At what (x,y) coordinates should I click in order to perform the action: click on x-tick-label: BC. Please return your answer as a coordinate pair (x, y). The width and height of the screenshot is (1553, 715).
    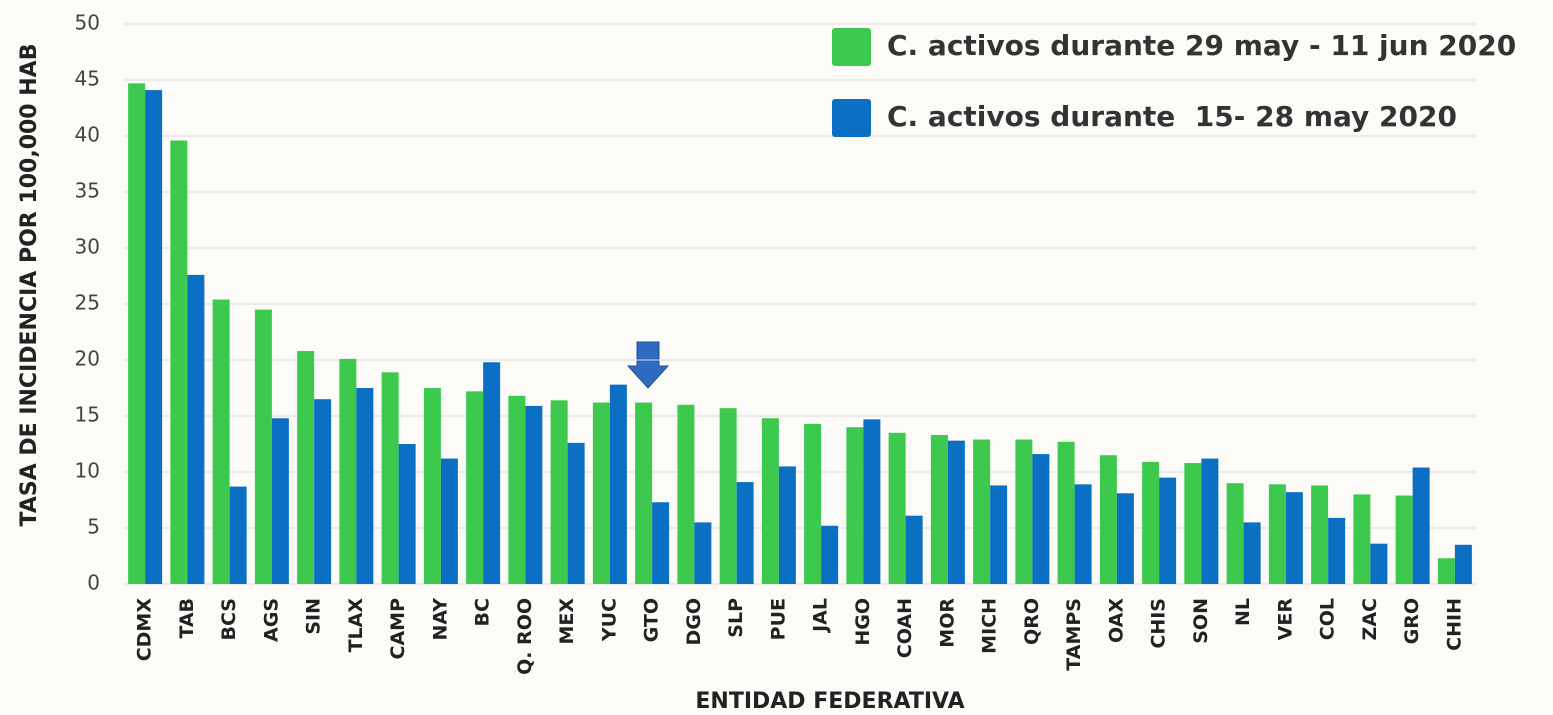
    Looking at the image, I should click on (483, 612).